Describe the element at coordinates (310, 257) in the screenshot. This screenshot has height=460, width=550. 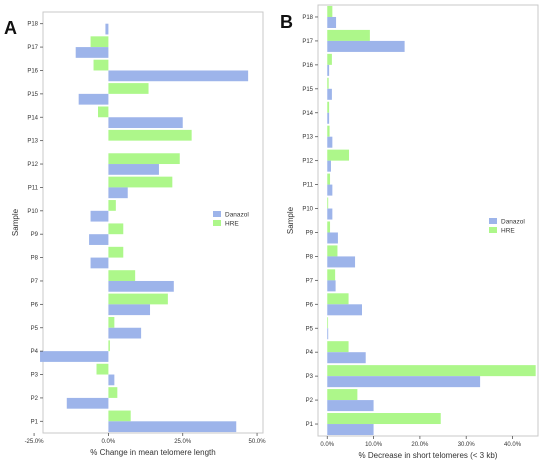
I see `y-tick-label-p8: P8` at that location.